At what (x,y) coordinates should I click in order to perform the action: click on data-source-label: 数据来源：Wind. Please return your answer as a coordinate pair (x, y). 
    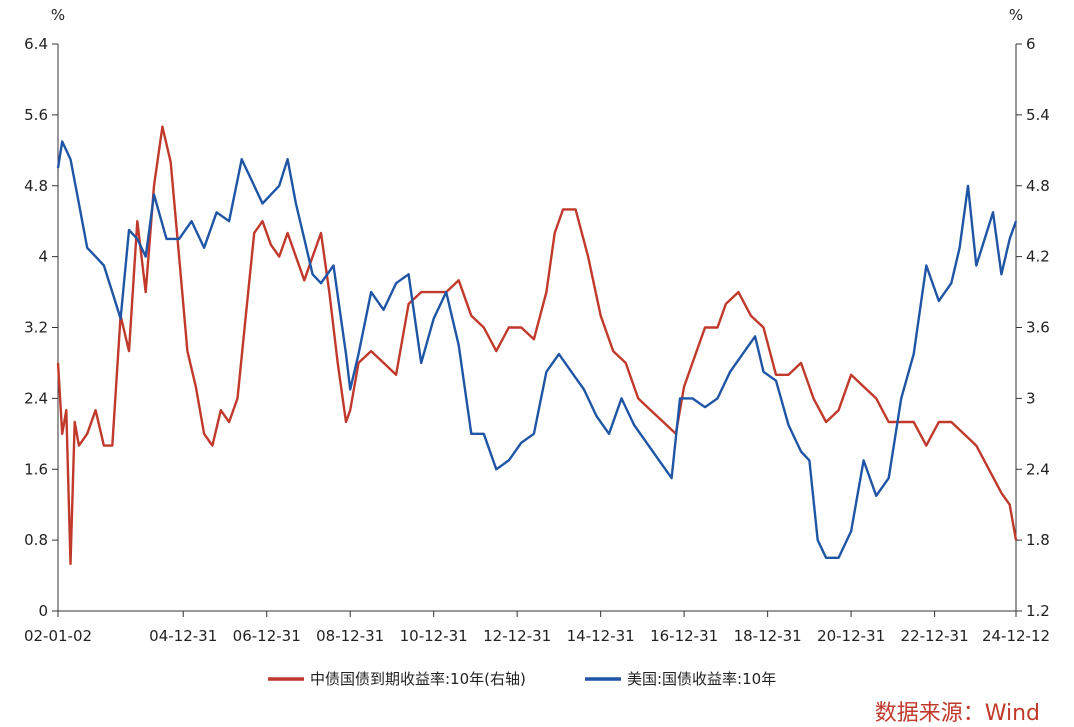
    Looking at the image, I should click on (957, 713).